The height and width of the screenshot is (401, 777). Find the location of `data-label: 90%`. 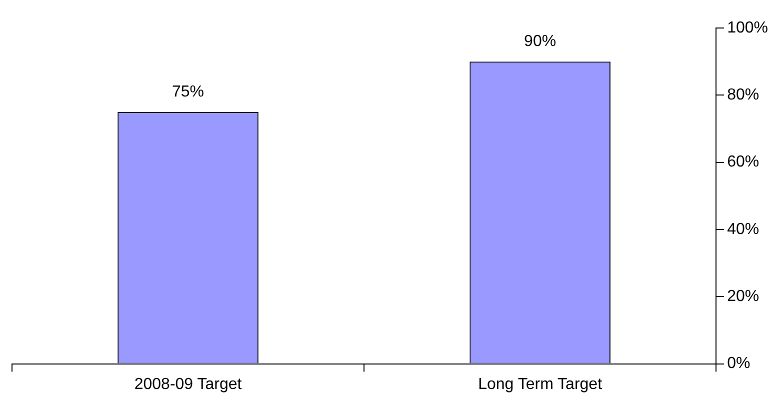

data-label: 90% is located at coordinates (540, 41).